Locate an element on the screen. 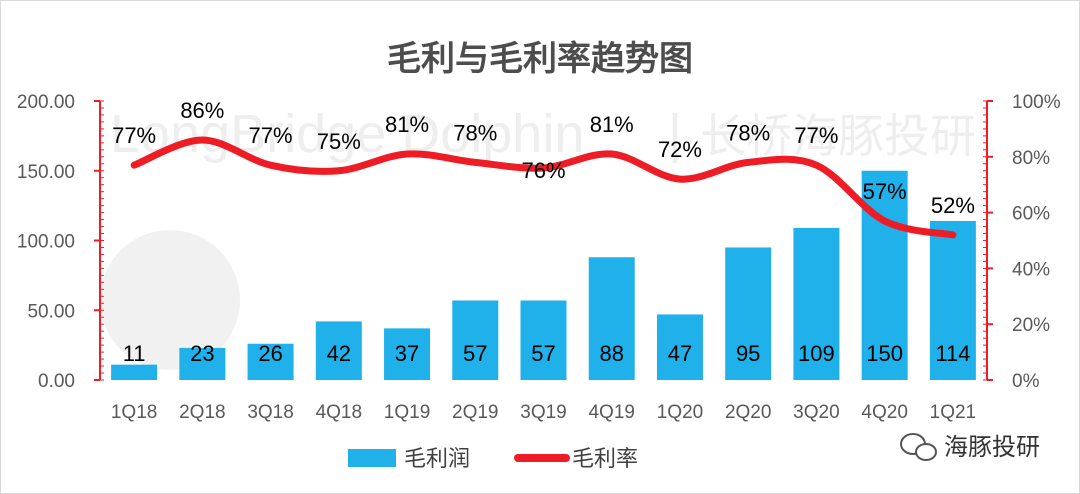  left-tick-label: 200.00 is located at coordinates (46, 102).